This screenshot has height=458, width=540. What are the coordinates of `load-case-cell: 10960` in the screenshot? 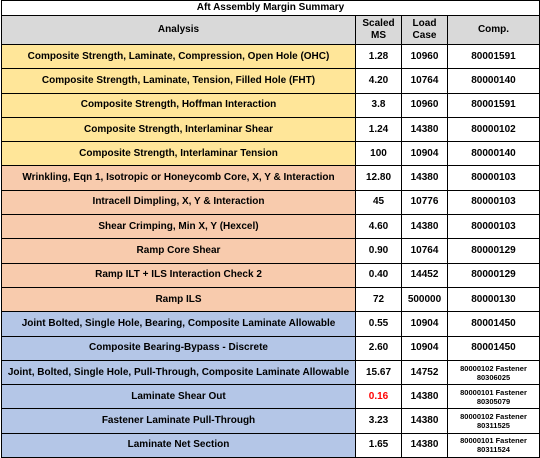 It's located at (424, 105).